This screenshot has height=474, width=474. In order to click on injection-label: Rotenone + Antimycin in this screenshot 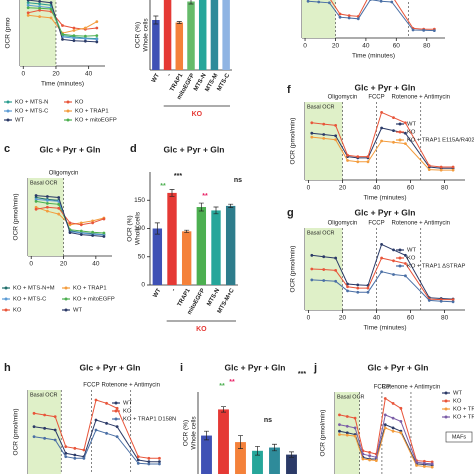, I will do `click(130, 386)`.